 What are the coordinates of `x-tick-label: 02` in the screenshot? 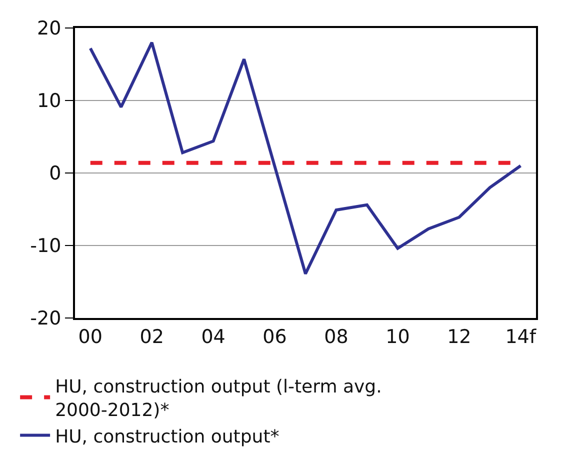 It's located at (152, 337).